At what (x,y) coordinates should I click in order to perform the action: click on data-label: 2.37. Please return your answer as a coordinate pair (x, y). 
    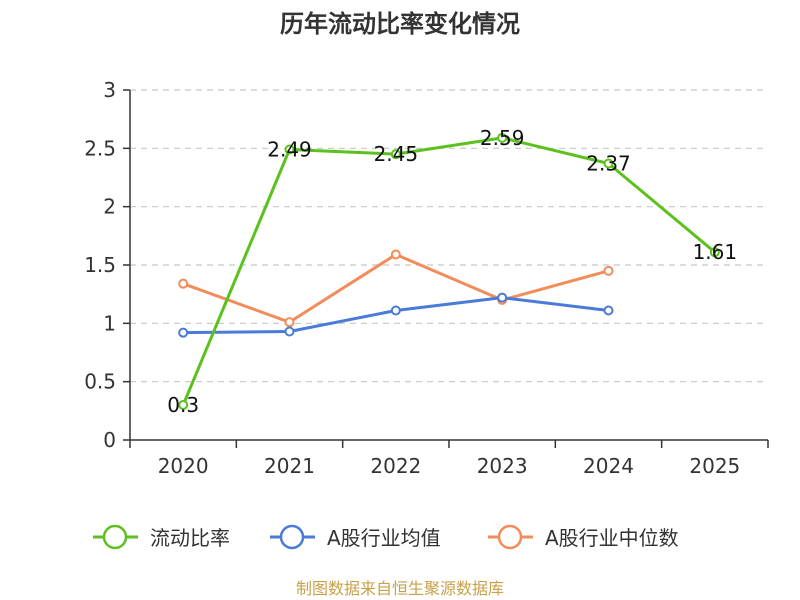
    Looking at the image, I should click on (608, 164).